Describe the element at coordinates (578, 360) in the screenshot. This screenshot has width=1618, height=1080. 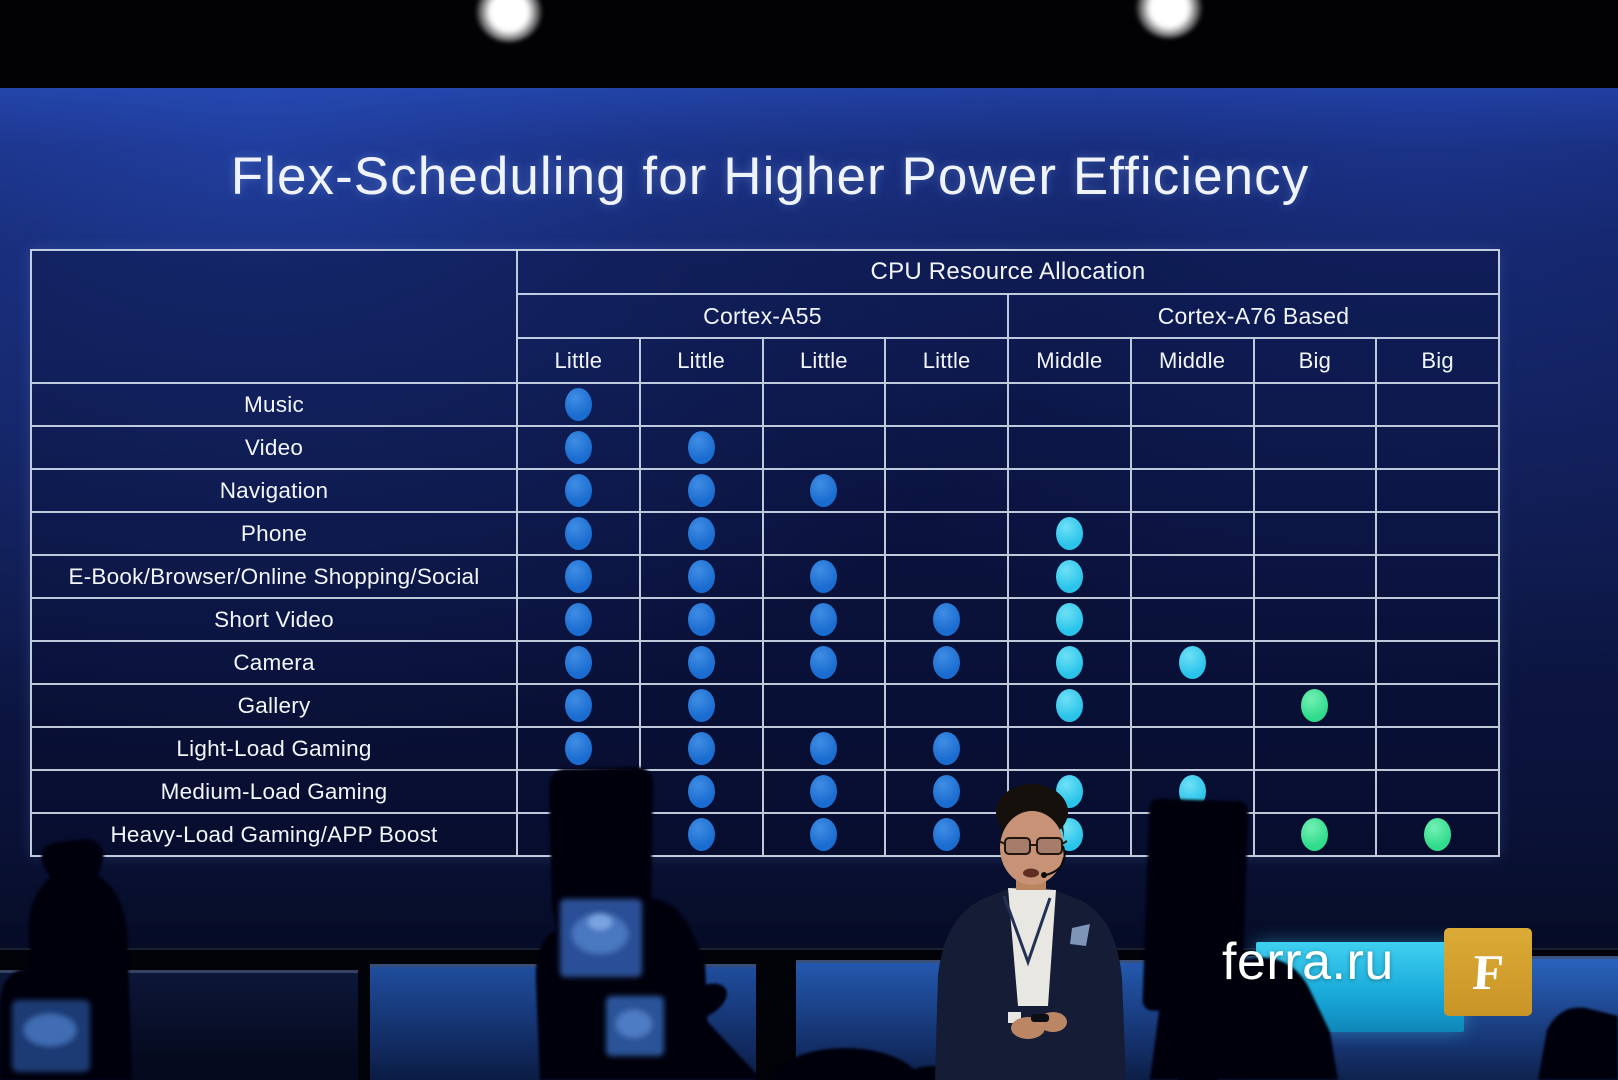
I see `column-header-1: Little` at that location.